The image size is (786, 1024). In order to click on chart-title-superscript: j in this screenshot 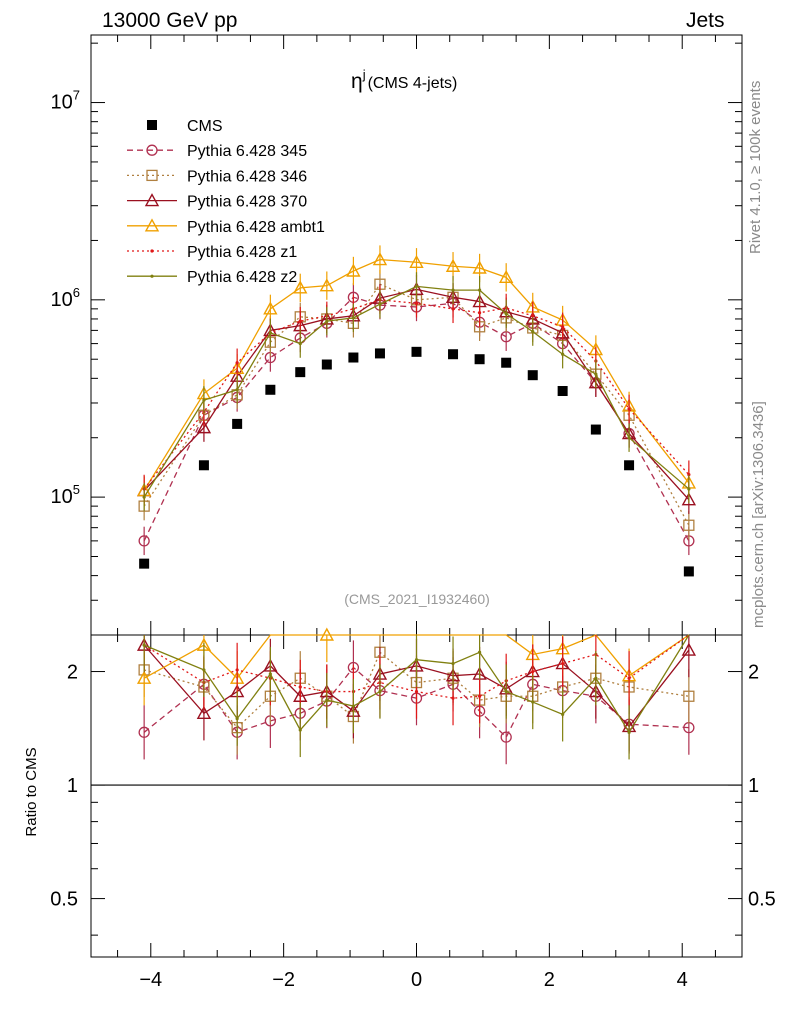, I will do `click(364, 74)`.